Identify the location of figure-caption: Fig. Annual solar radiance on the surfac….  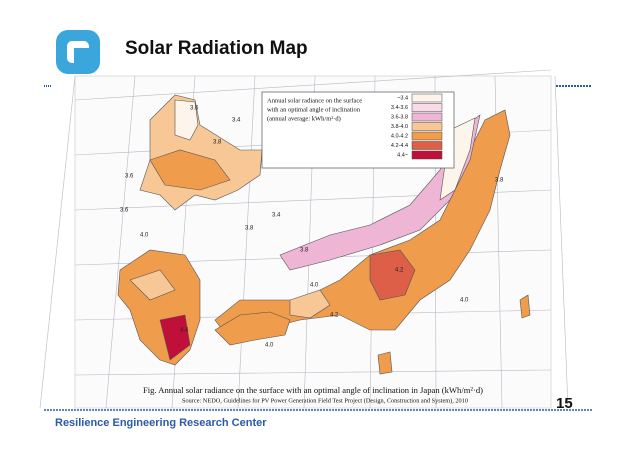
(313, 390).